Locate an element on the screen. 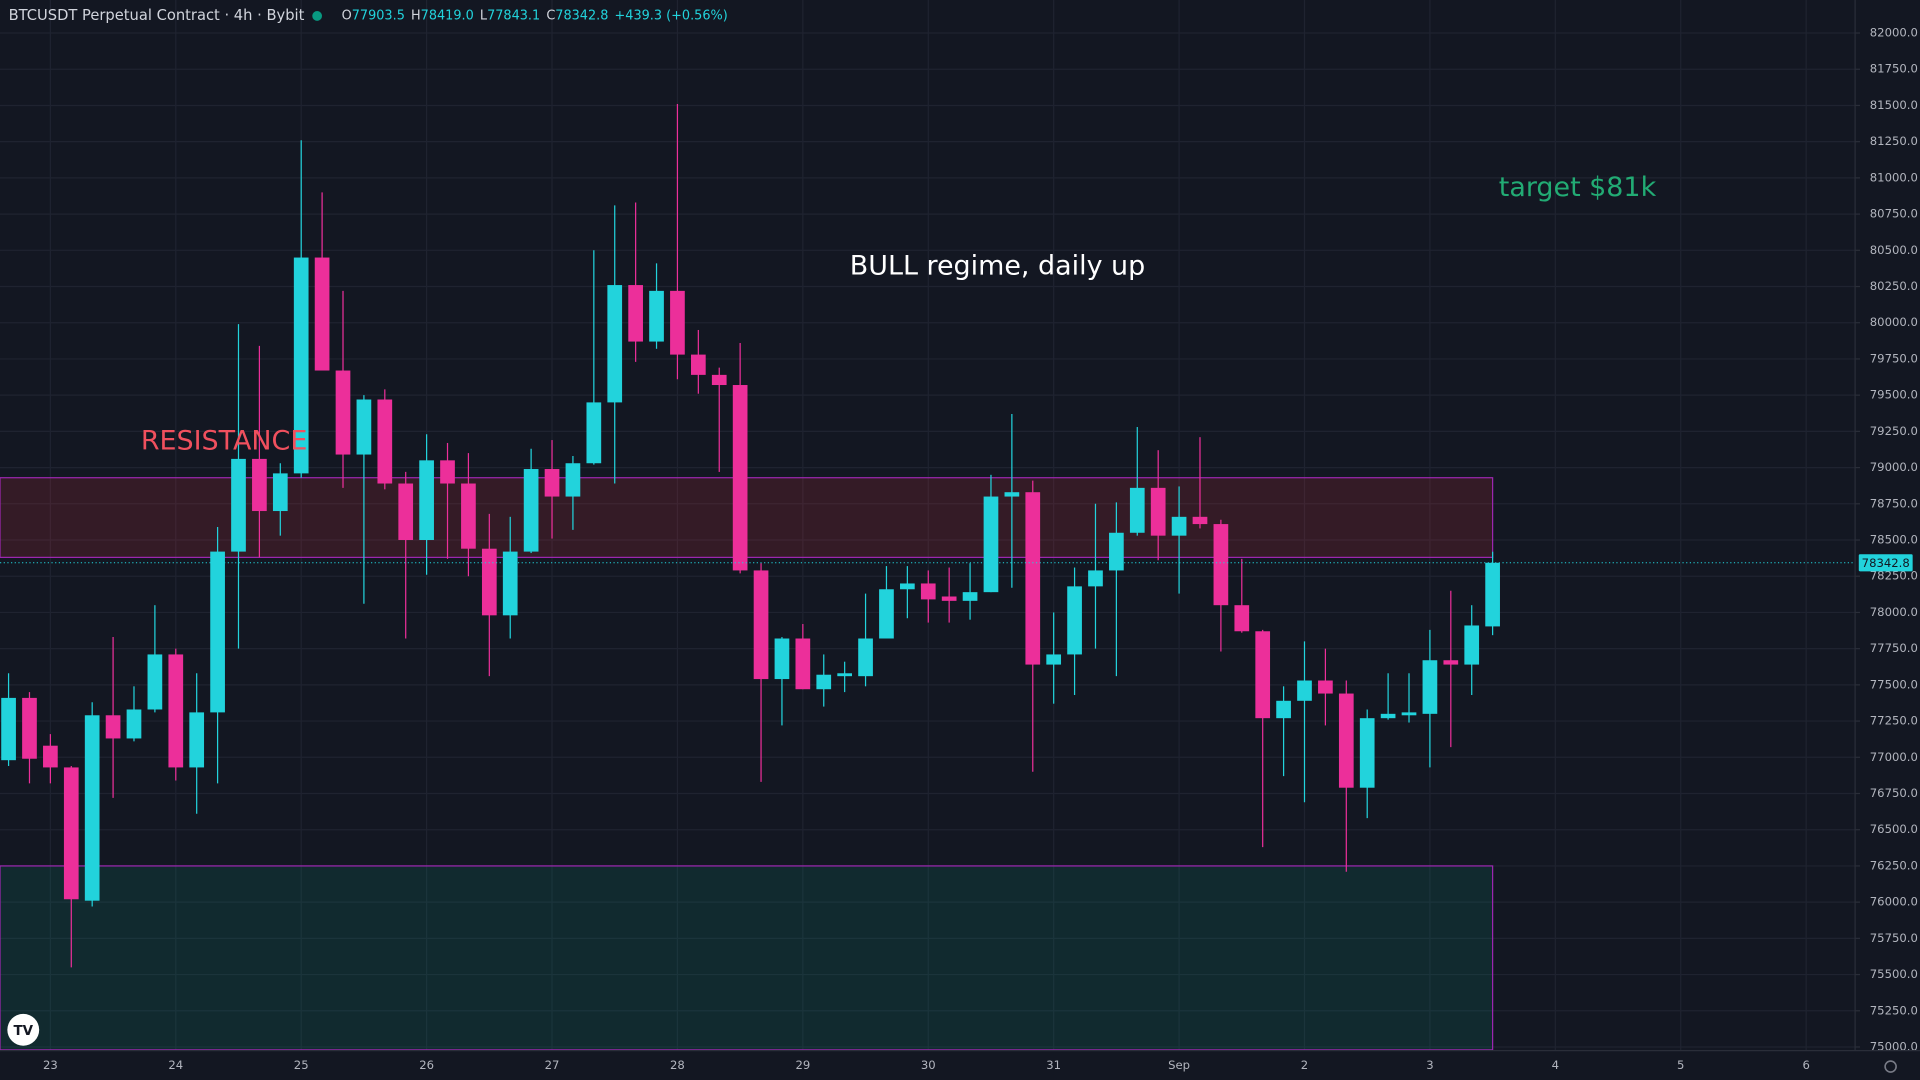 The height and width of the screenshot is (1080, 1920). x-tick-label: 23 is located at coordinates (50, 1065).